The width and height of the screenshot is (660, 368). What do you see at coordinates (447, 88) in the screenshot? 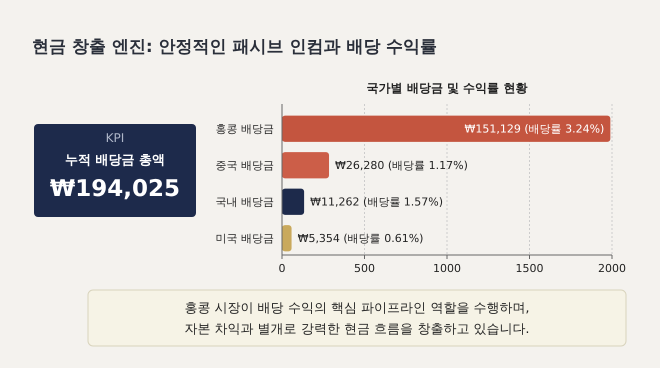
I see `chart-subtitle: 국가별 배당금 및 수익률 현황` at bounding box center [447, 88].